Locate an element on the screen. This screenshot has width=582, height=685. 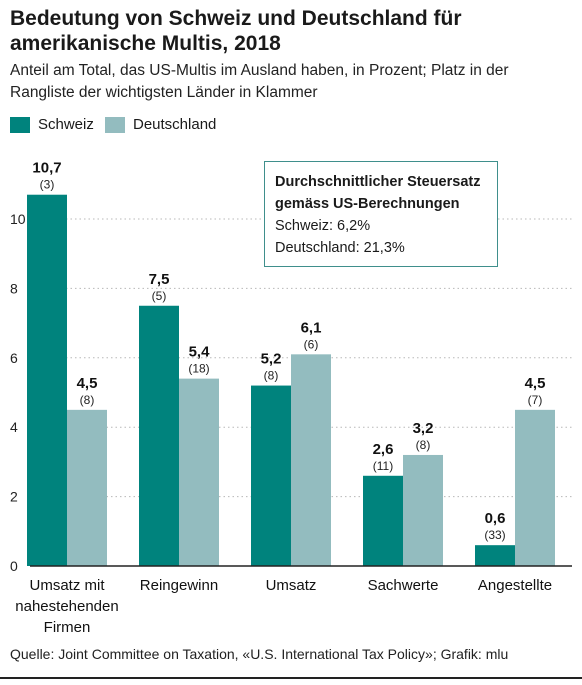
y-tick-label: 6 is located at coordinates (14, 358).